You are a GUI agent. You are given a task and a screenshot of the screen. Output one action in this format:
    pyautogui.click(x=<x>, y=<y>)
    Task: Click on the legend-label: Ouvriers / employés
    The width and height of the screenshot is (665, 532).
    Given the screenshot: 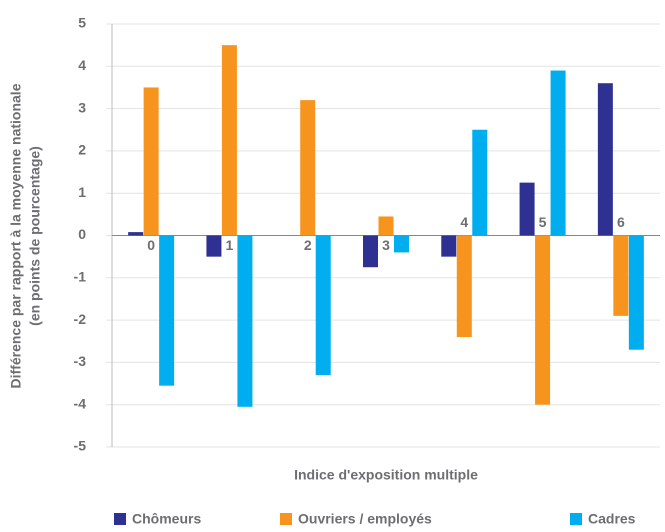 What is the action you would take?
    pyautogui.click(x=365, y=519)
    